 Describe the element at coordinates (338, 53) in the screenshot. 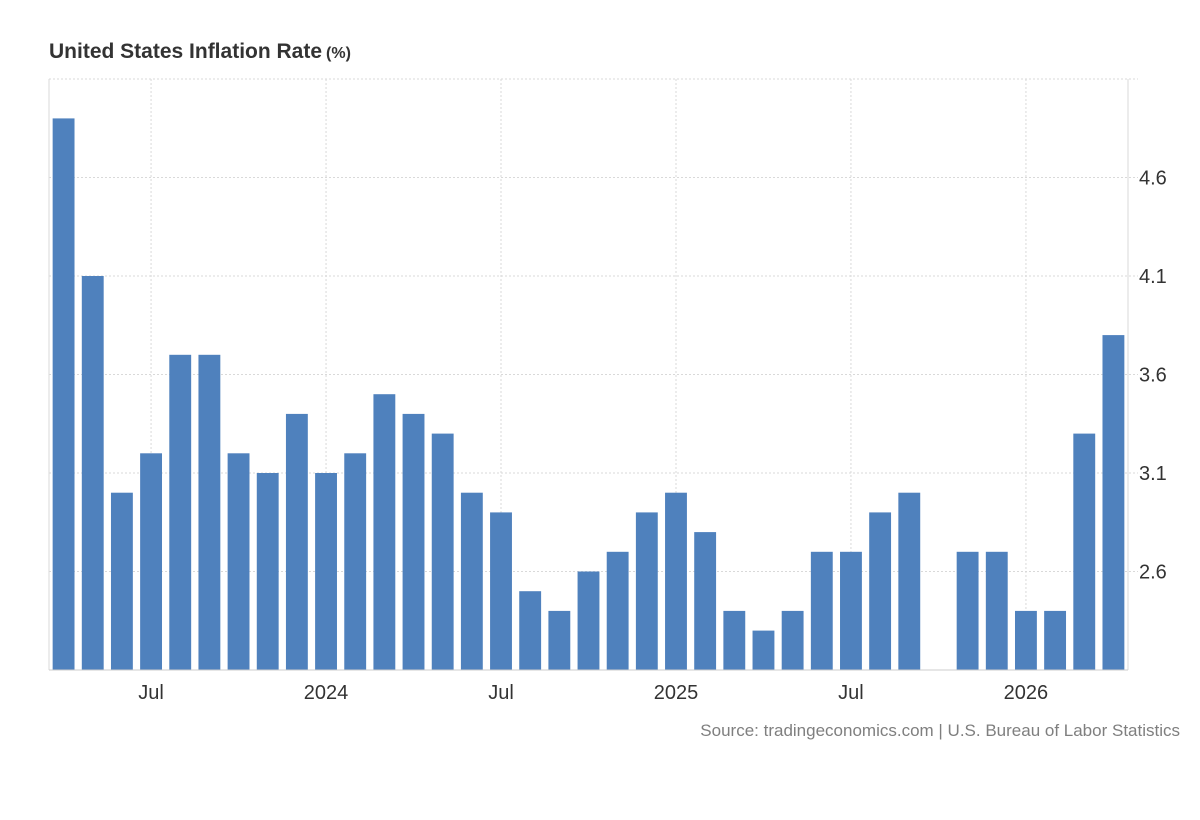

I see `chart-title-unit: (%)` at that location.